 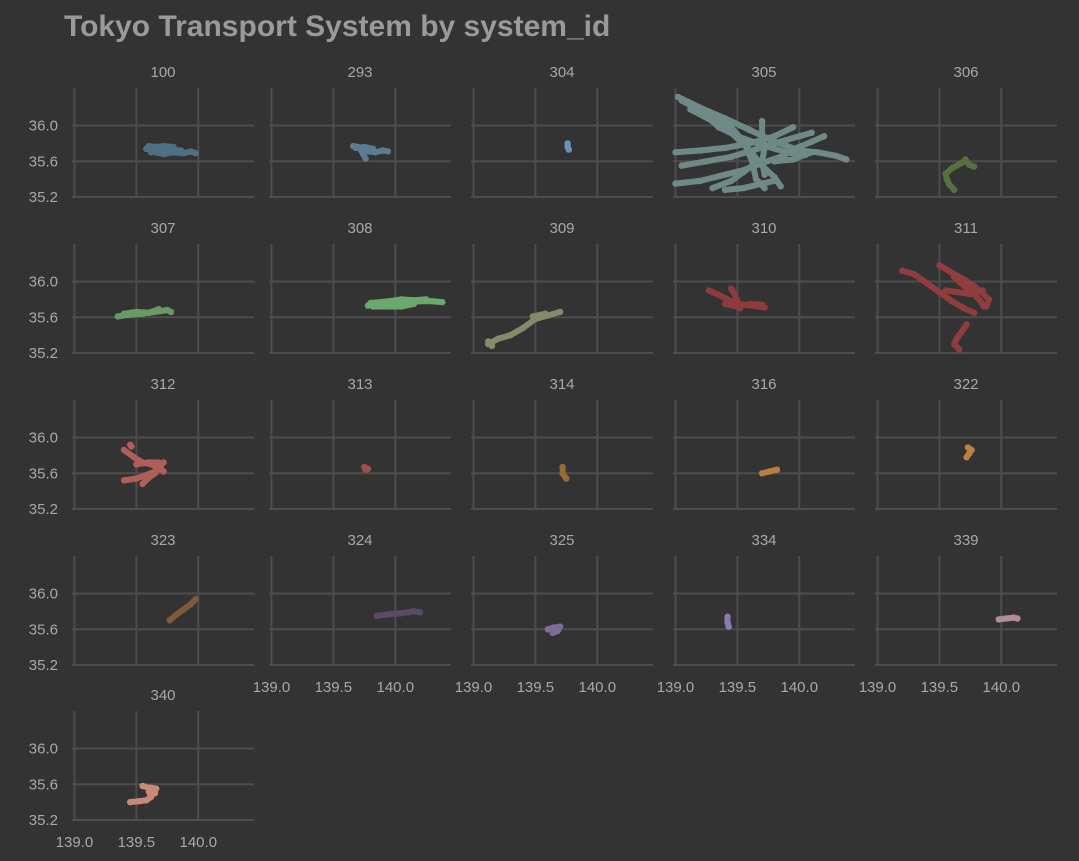 I want to click on facet-strip-label: 339, so click(x=965, y=540).